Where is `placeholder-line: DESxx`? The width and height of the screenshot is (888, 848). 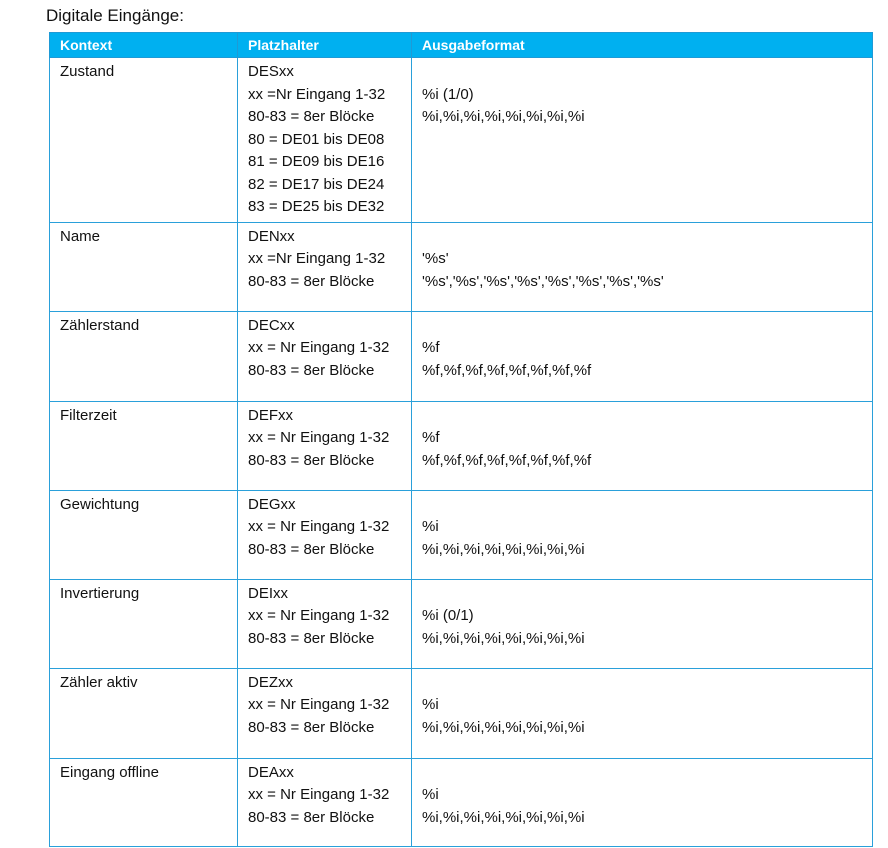
placeholder-line: DESxx is located at coordinates (271, 71).